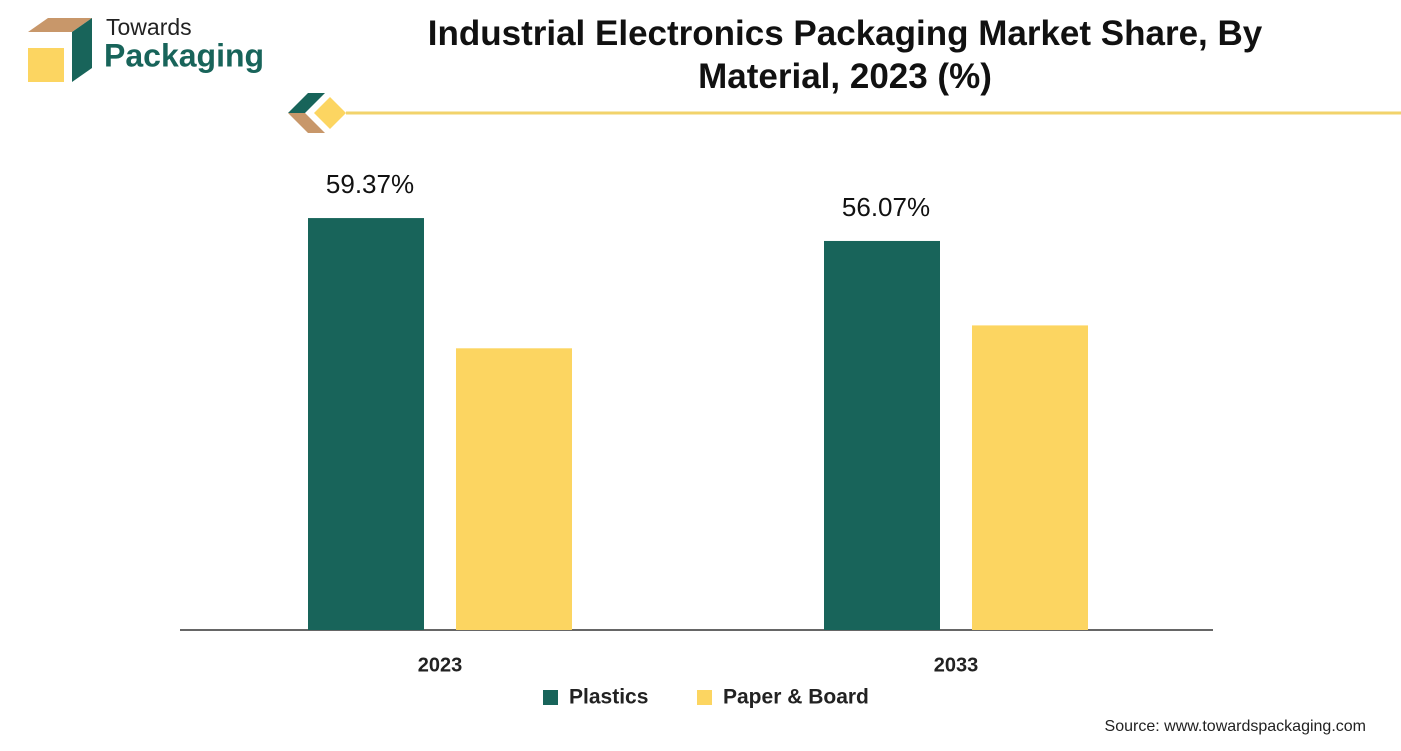 Image resolution: width=1401 pixels, height=751 pixels. Describe the element at coordinates (956, 665) in the screenshot. I see `x-tick-label: 2033` at that location.